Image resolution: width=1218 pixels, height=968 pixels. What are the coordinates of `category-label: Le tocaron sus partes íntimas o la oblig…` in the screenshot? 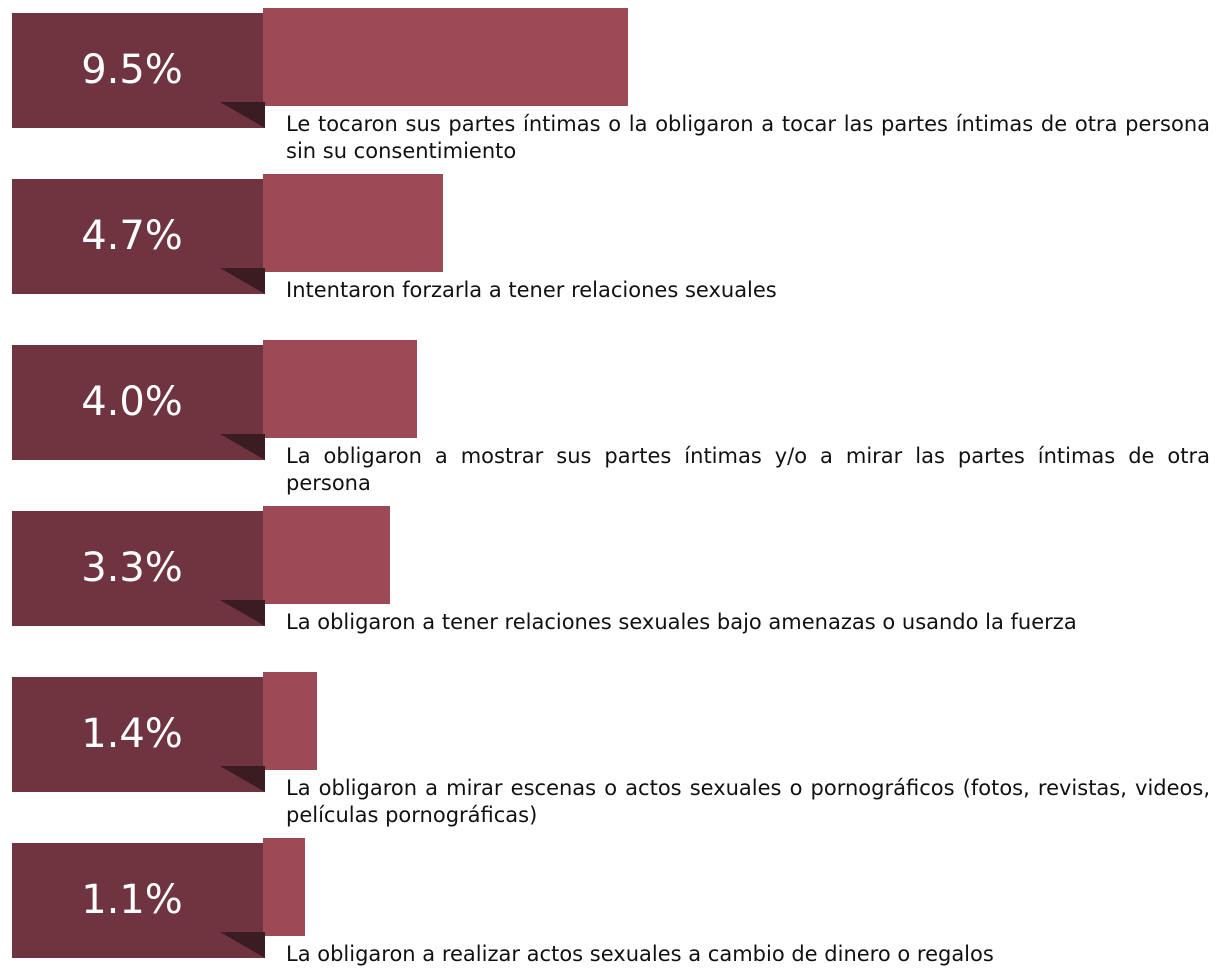 It's located at (748, 137).